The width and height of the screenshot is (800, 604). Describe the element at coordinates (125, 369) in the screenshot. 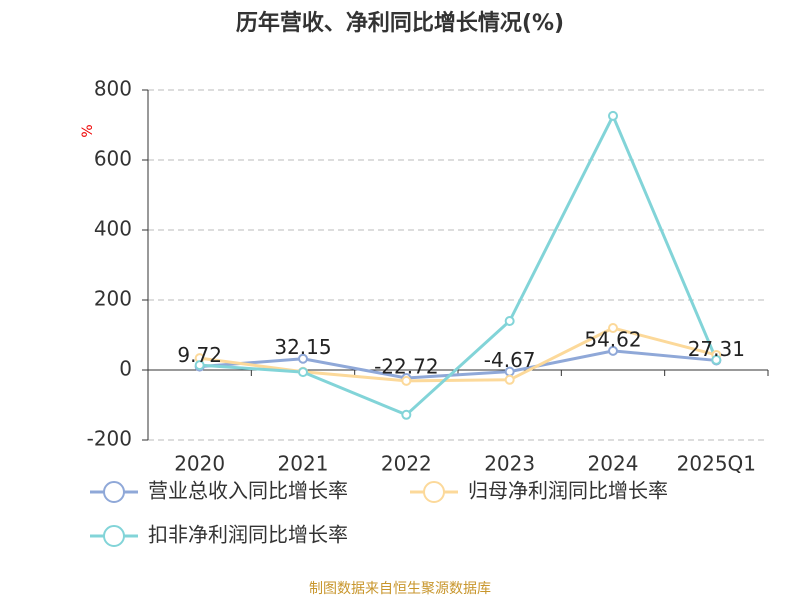

I see `y-tick-label: 0` at that location.